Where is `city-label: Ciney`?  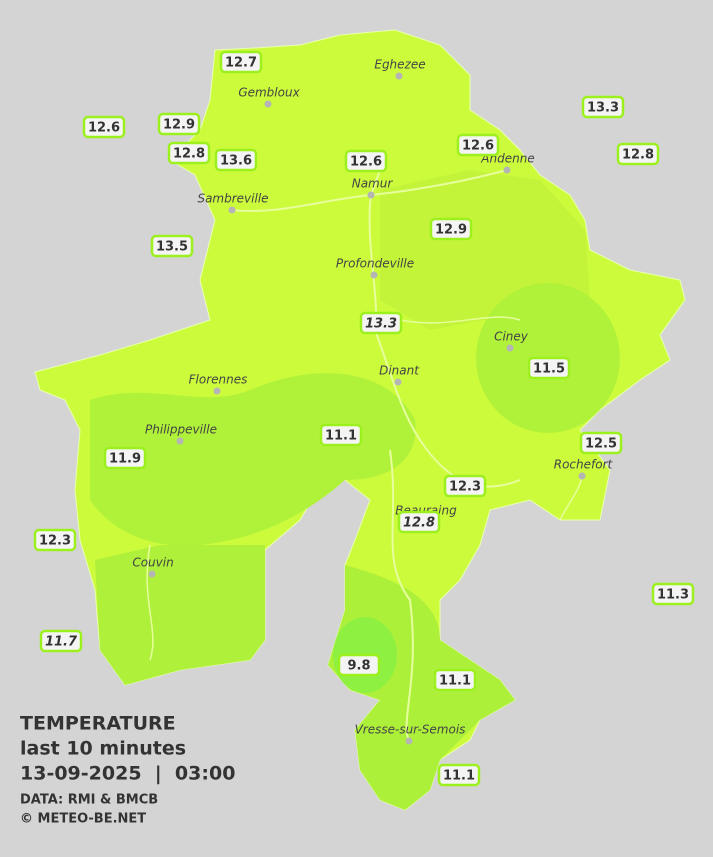 city-label: Ciney is located at coordinates (511, 337).